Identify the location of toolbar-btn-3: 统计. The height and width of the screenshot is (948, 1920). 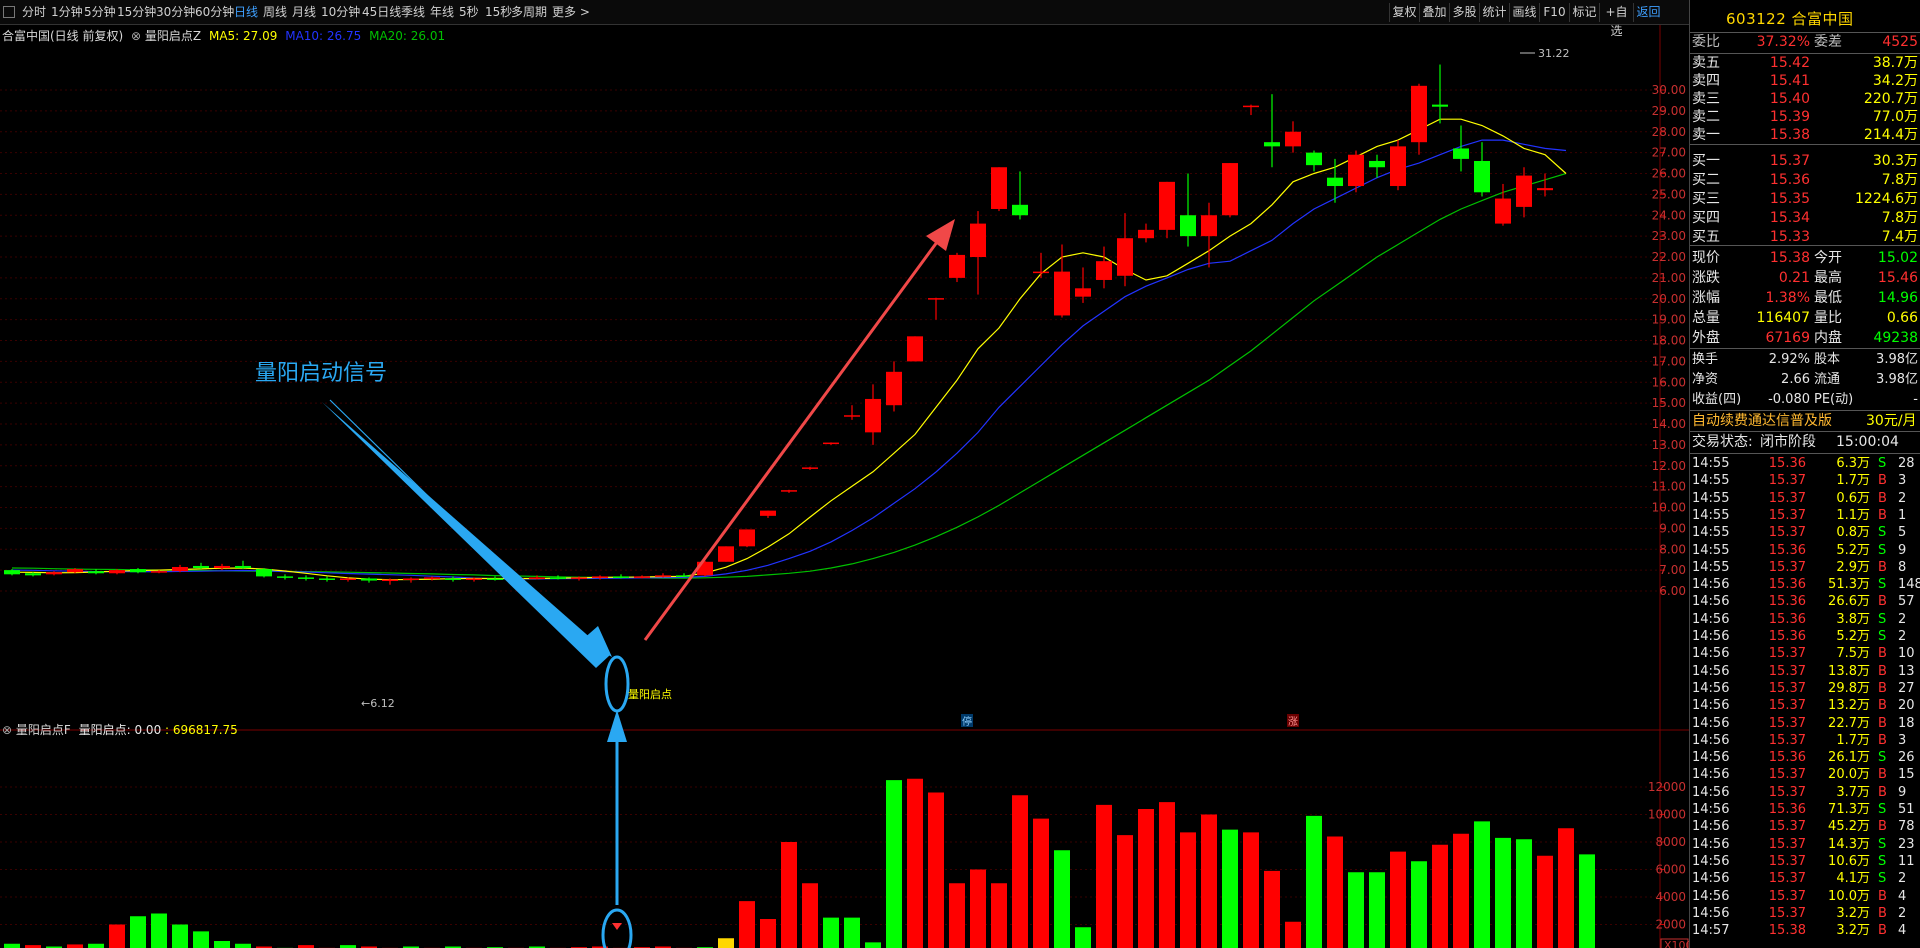
(1494, 12).